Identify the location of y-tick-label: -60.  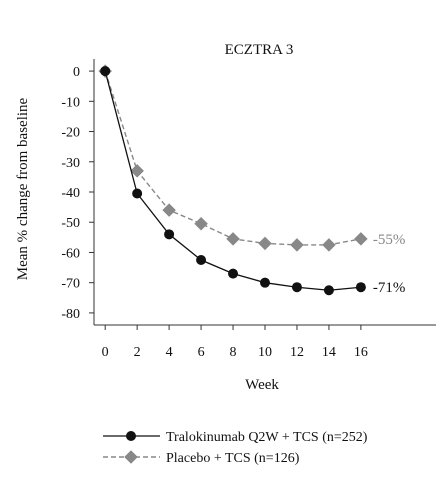
(70, 253).